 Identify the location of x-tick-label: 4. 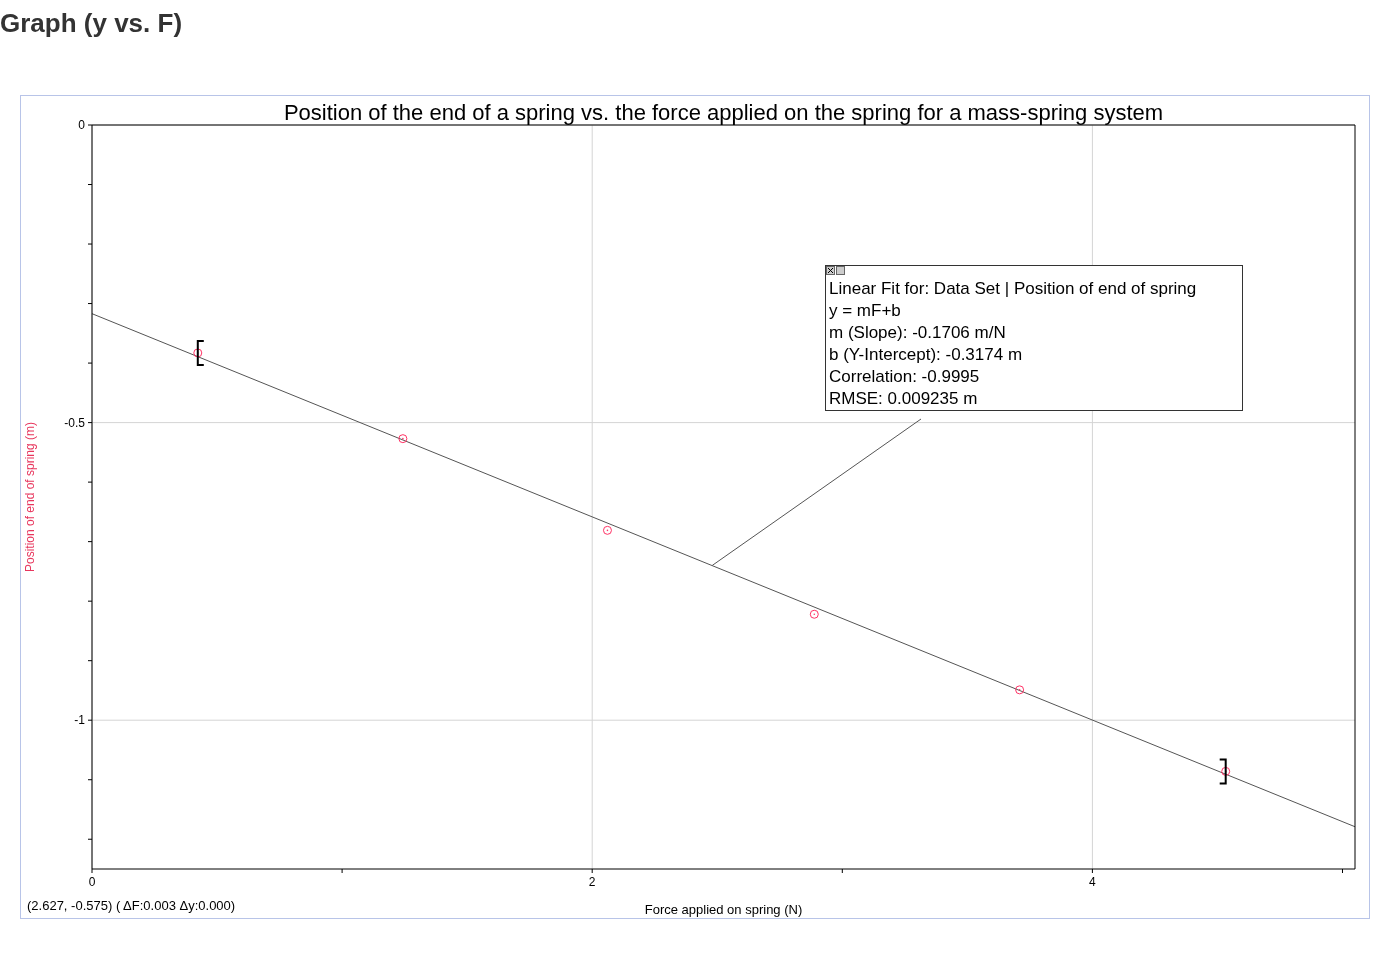
(1093, 882).